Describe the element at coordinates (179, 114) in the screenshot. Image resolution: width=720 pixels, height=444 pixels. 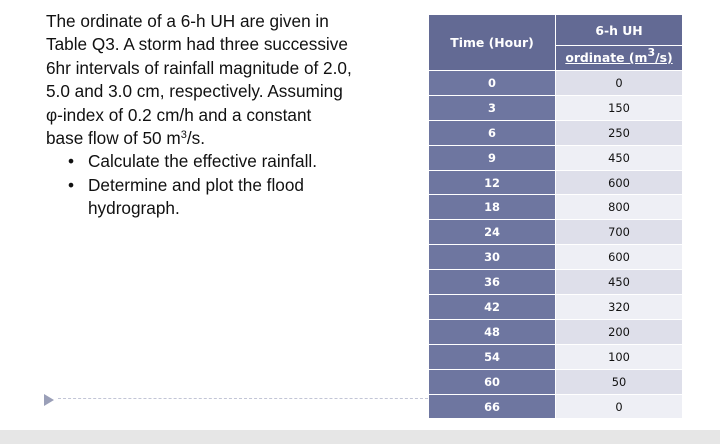
I see `problem-line: φ-index of 0.2 cm/h and a constant` at that location.